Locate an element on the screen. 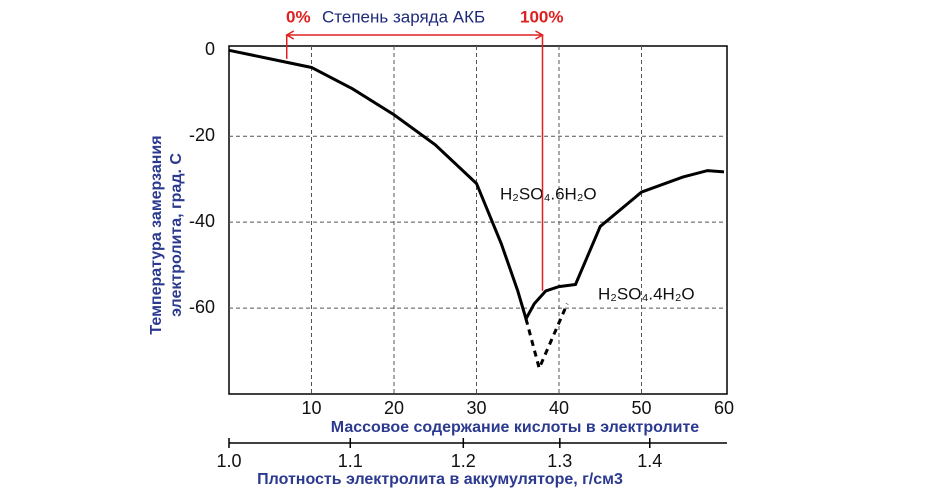 This screenshot has height=493, width=928. x2-tick-label: 1.2 is located at coordinates (463, 461).